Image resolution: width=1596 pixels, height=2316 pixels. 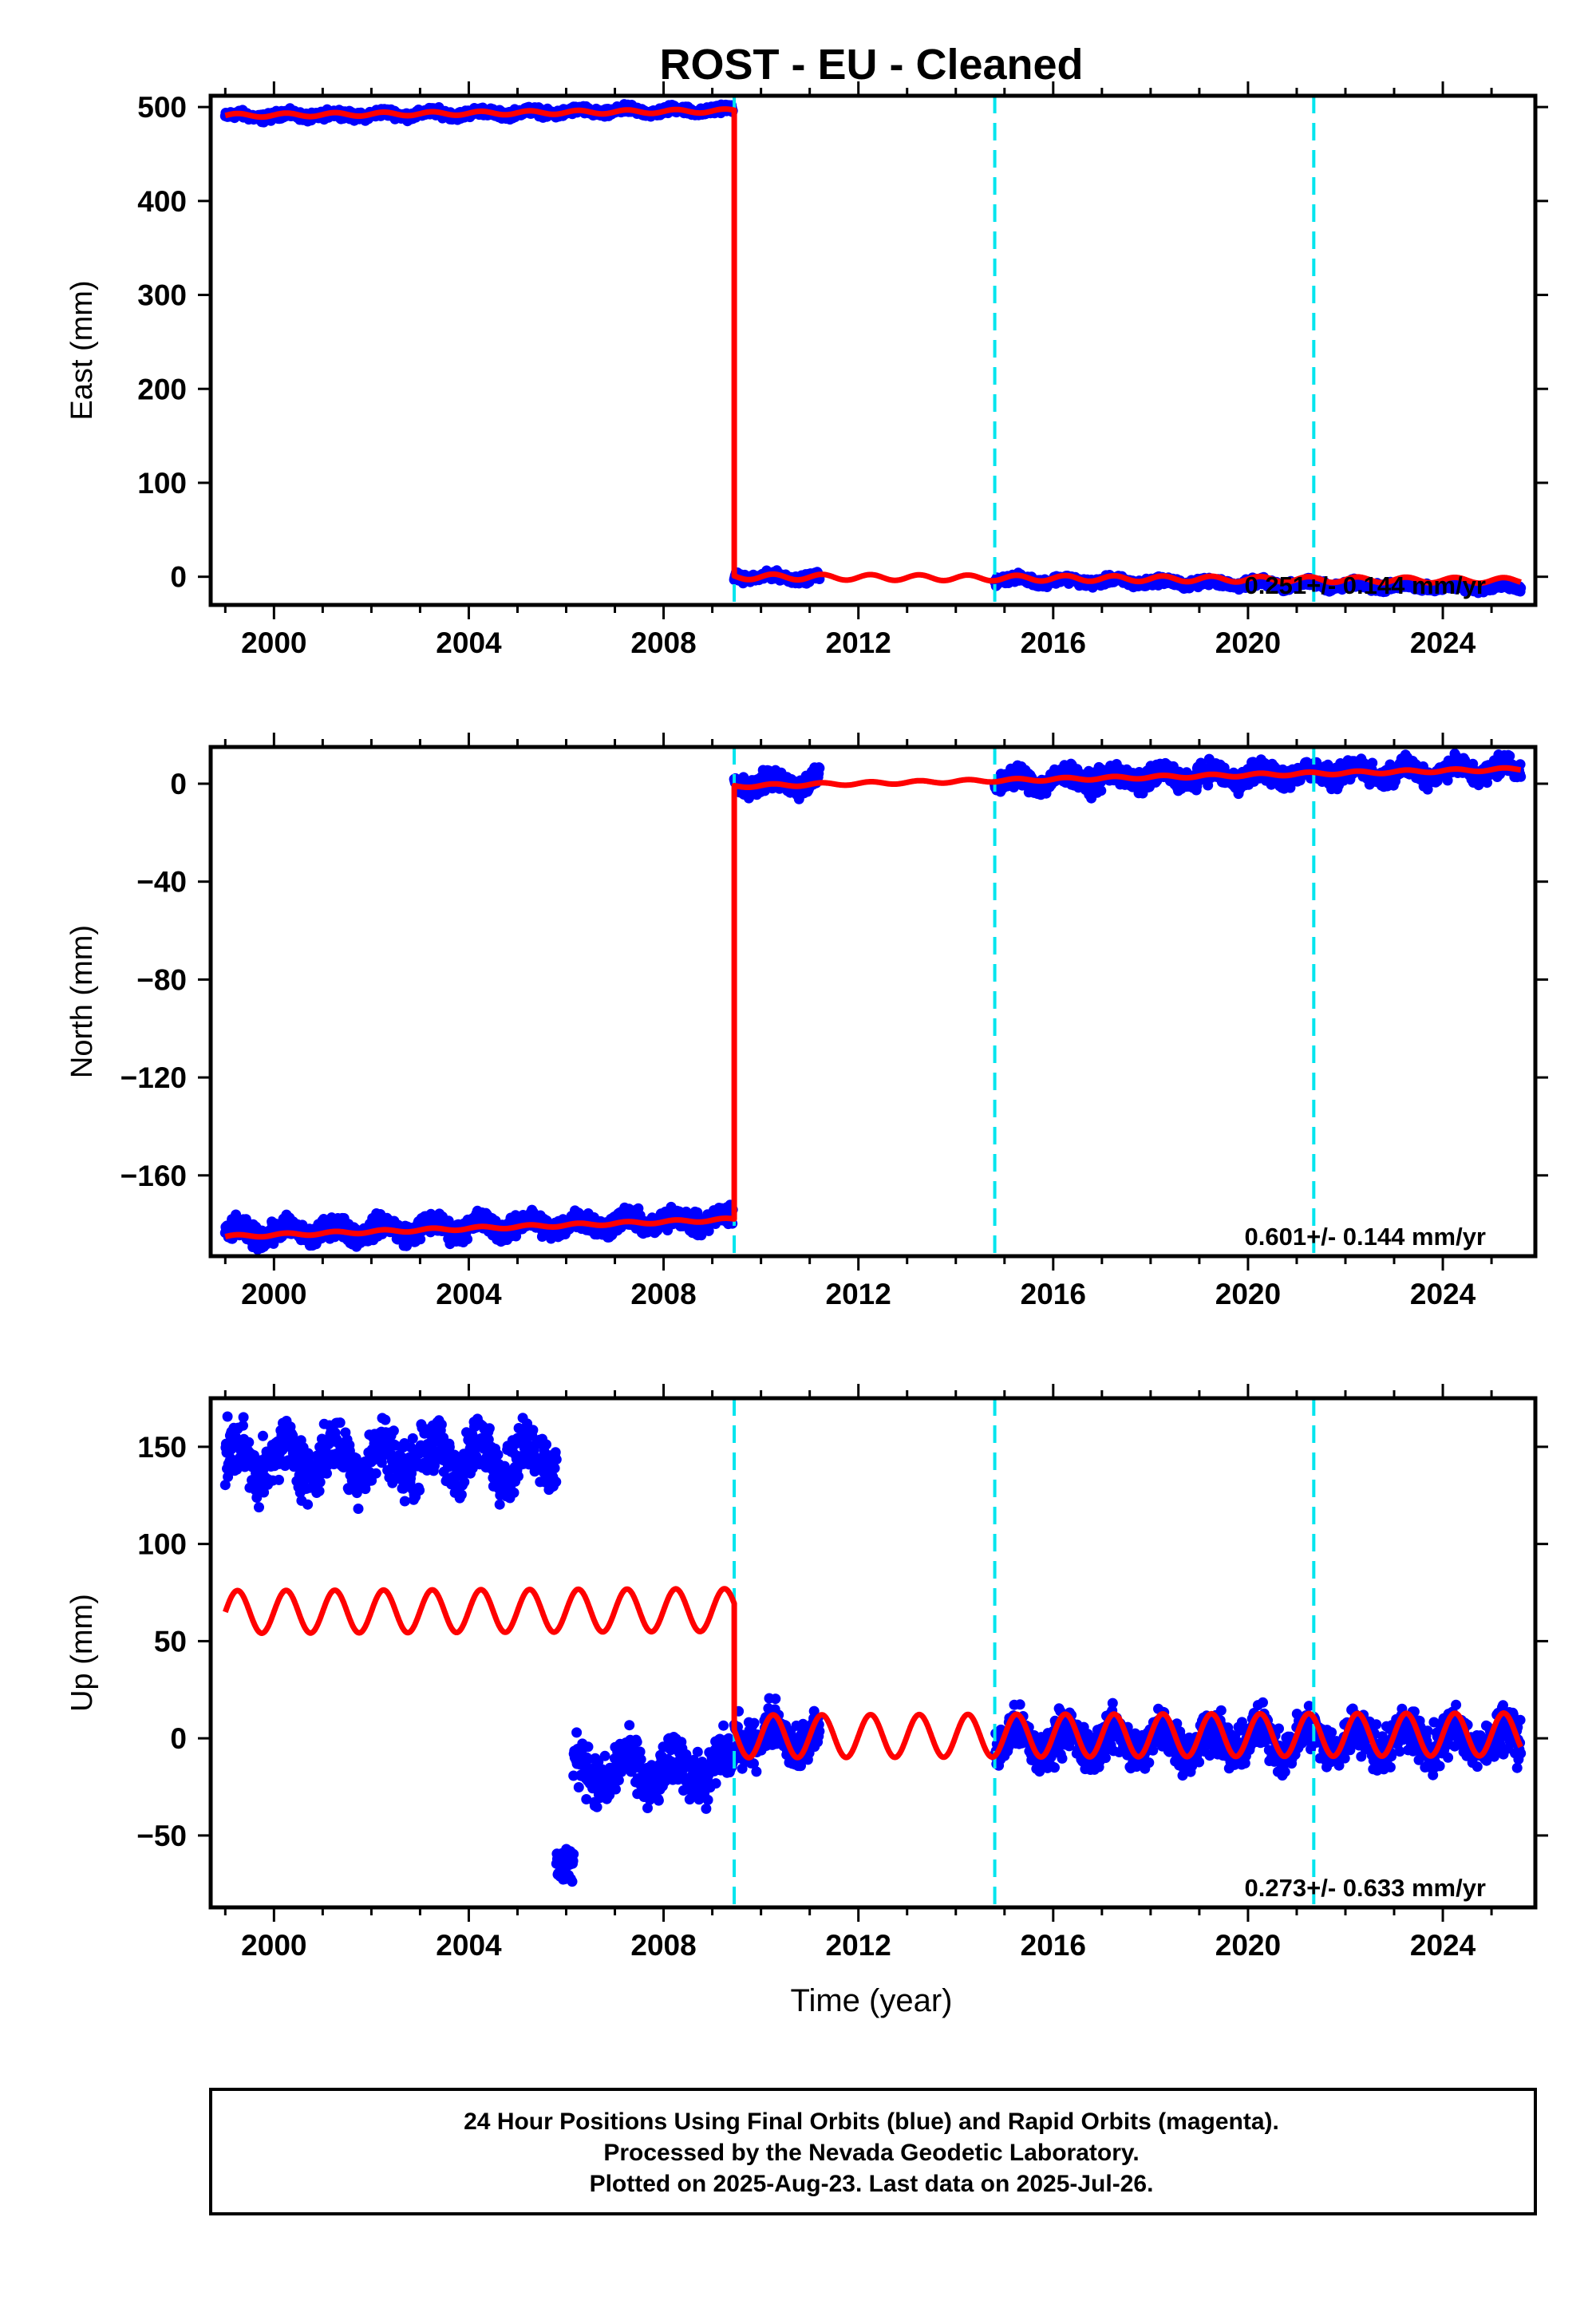 What do you see at coordinates (162, 107) in the screenshot?
I see `east-y-tick-label: 500` at bounding box center [162, 107].